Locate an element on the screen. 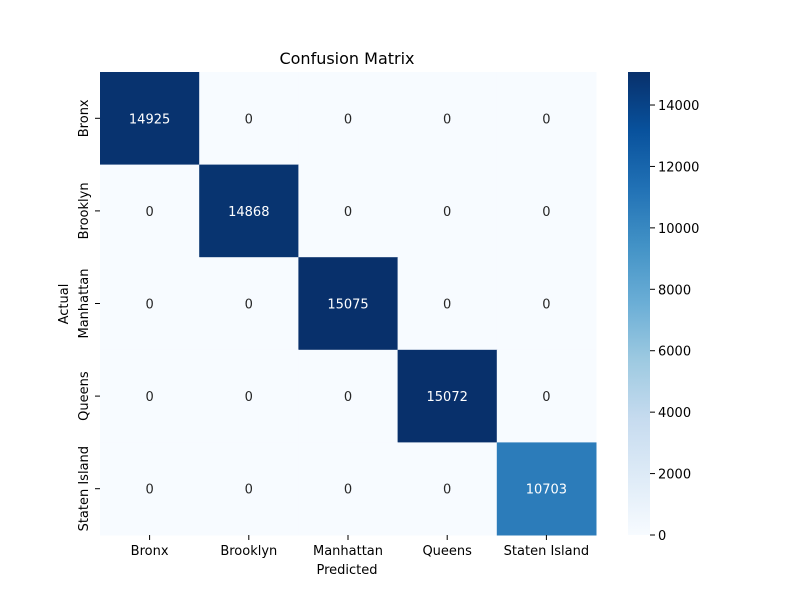  y-axis-label: Actual is located at coordinates (64, 304).